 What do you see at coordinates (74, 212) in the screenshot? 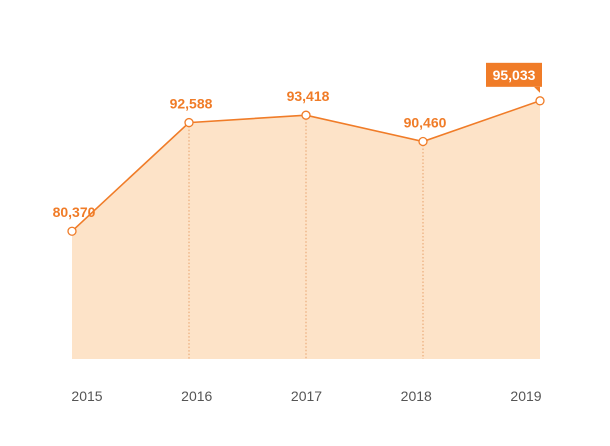
I see `data-label-2015: 80,370` at bounding box center [74, 212].